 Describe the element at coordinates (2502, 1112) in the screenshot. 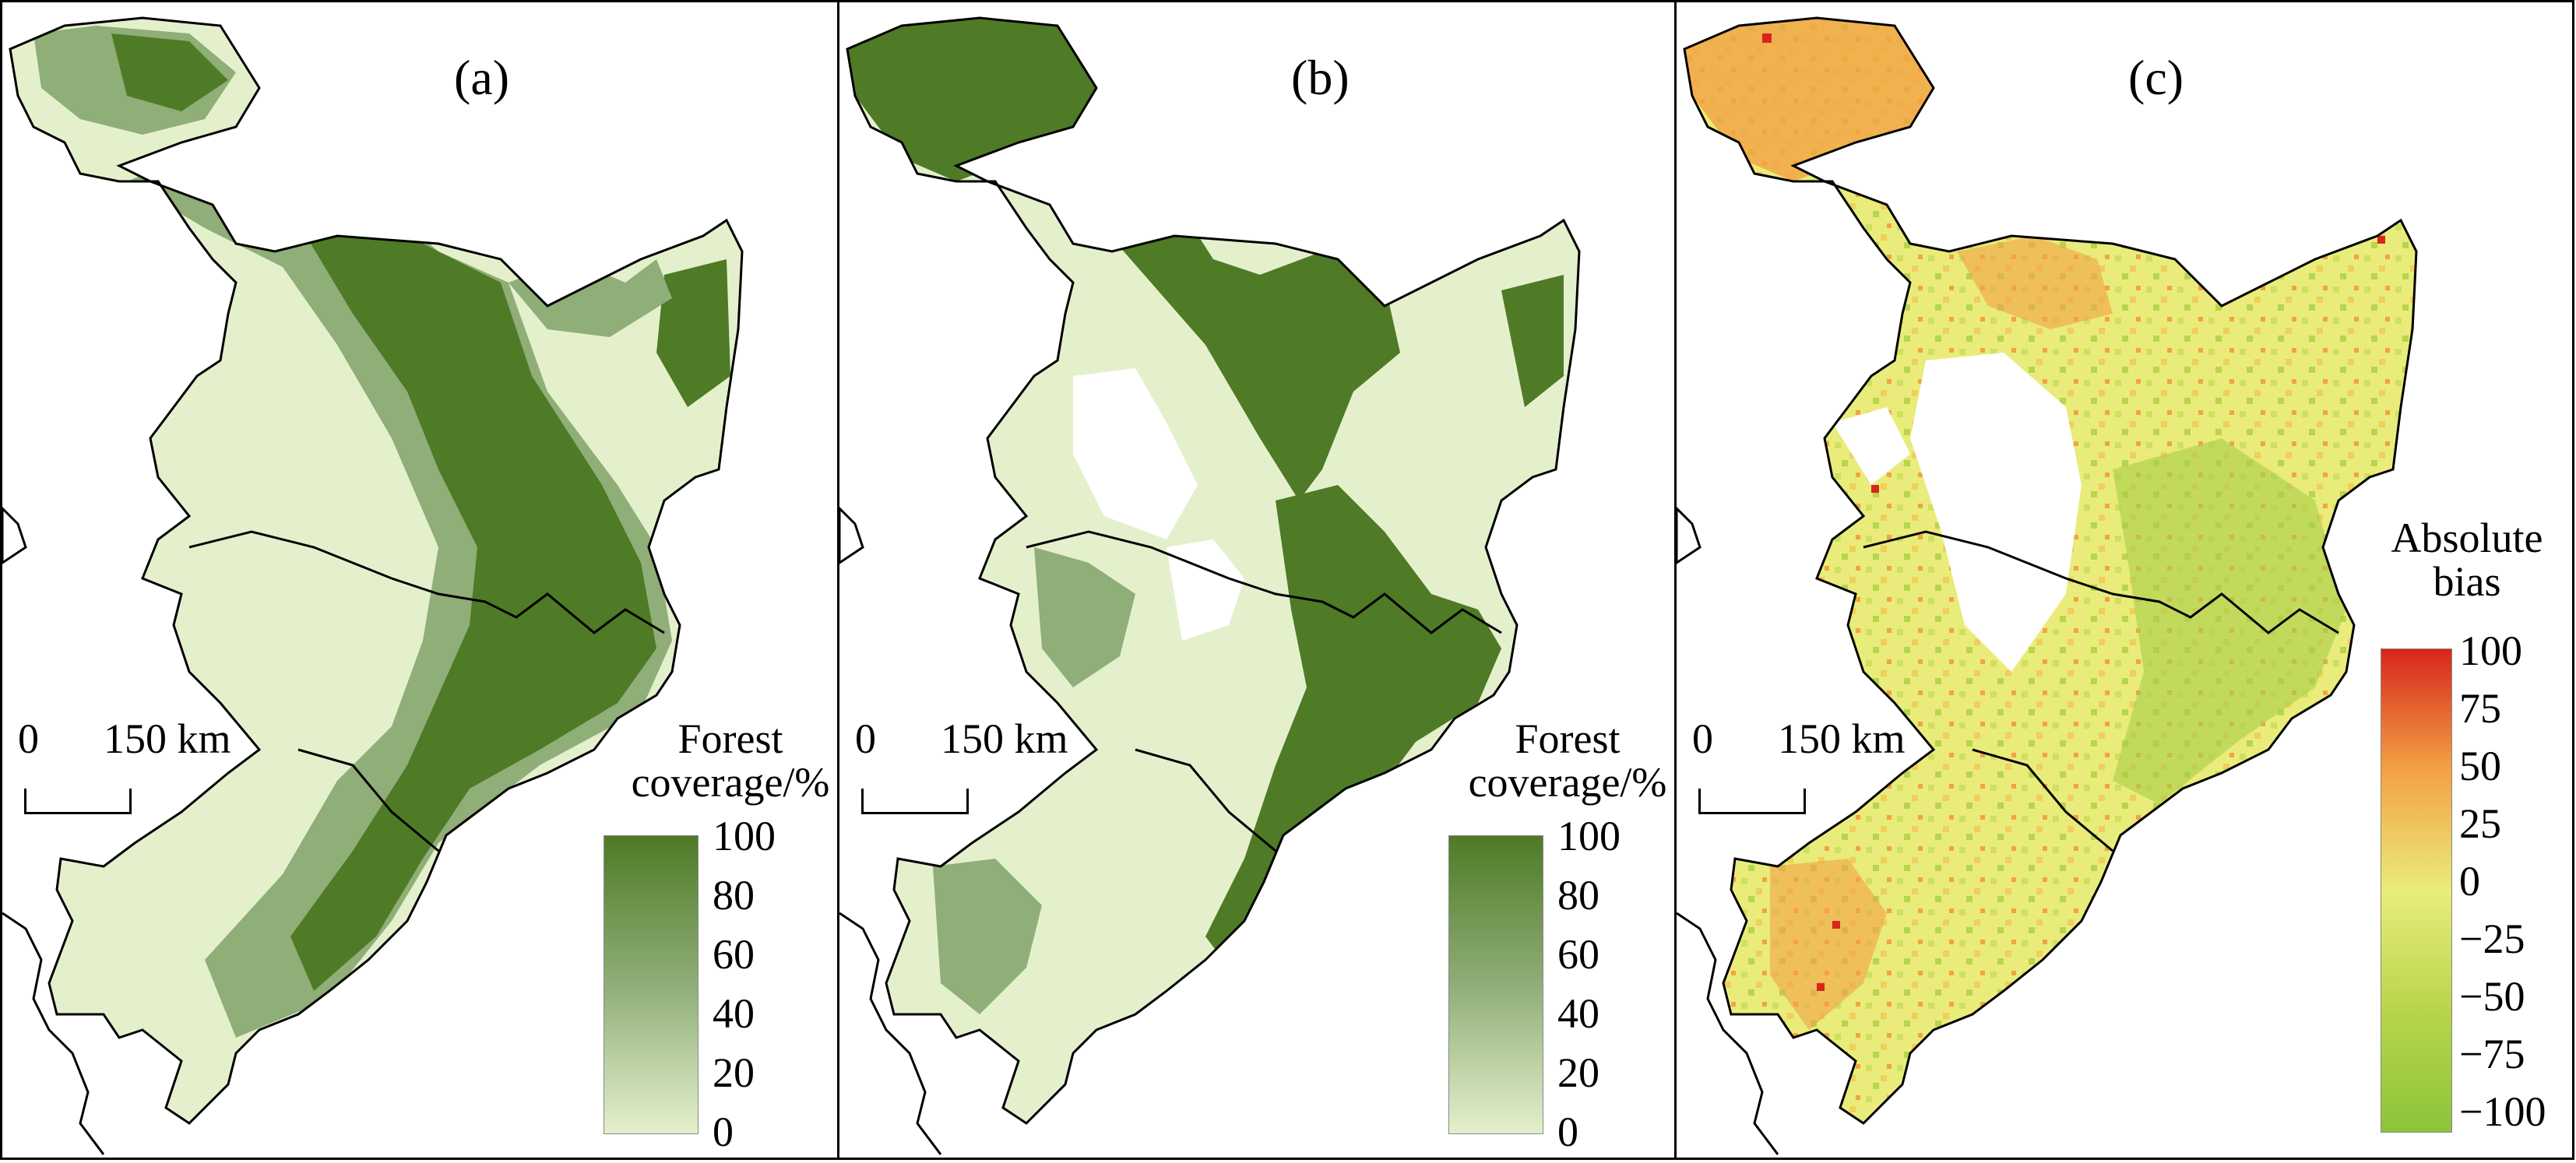

I see `legend-tick-label: −100` at that location.